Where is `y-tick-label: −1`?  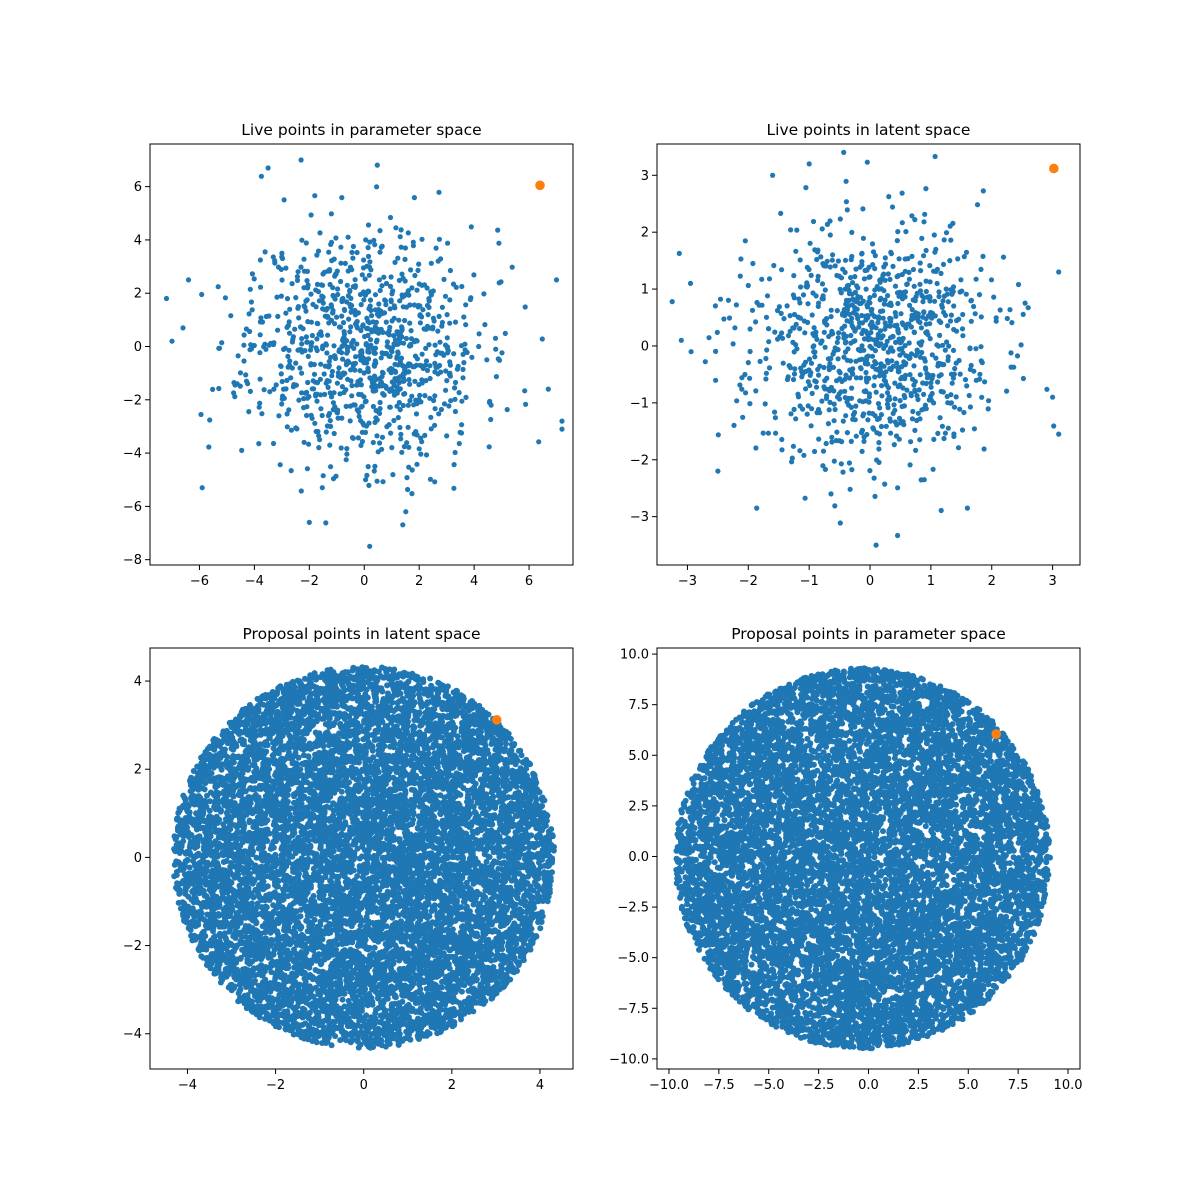 y-tick-label: −1 is located at coordinates (639, 403).